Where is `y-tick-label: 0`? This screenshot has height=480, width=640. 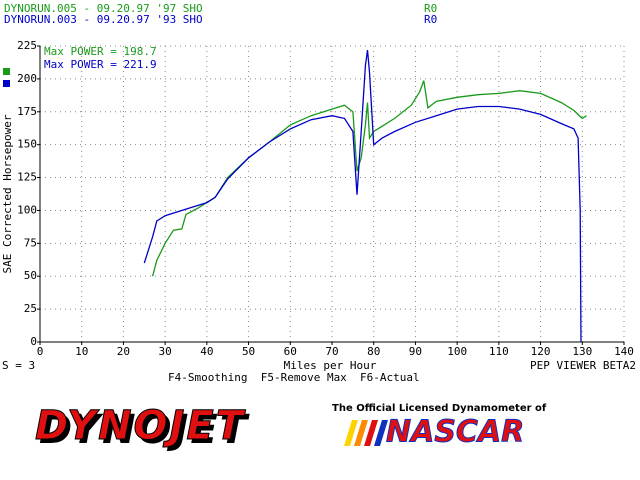 y-tick-label: 0 is located at coordinates (33, 341).